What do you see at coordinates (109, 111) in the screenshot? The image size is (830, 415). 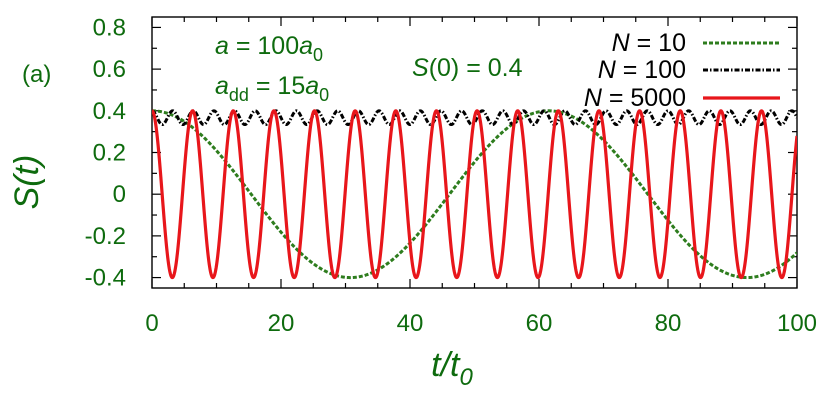 I see `y-tick-label: 0.4` at bounding box center [109, 111].